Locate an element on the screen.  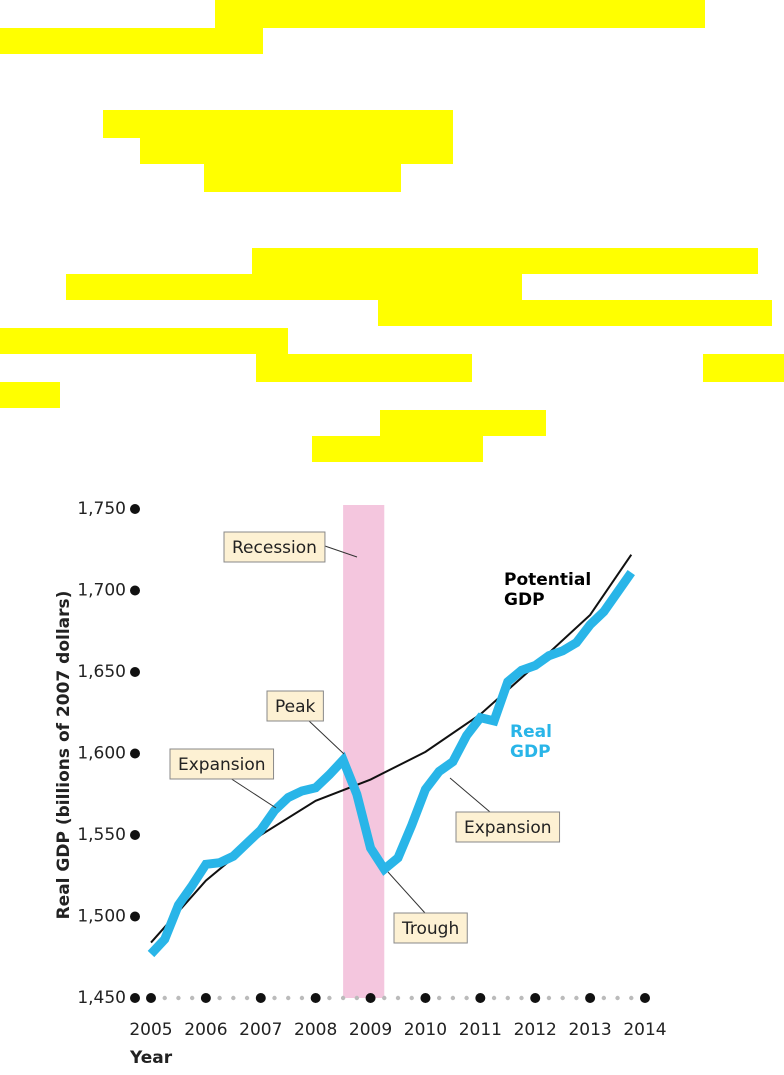
annotation: Recession is located at coordinates (274, 547).